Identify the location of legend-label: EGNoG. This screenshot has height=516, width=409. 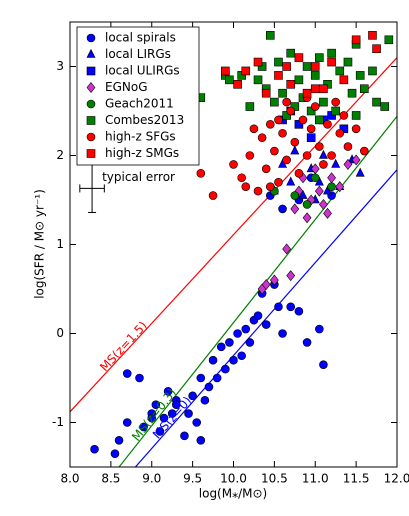
(126, 87).